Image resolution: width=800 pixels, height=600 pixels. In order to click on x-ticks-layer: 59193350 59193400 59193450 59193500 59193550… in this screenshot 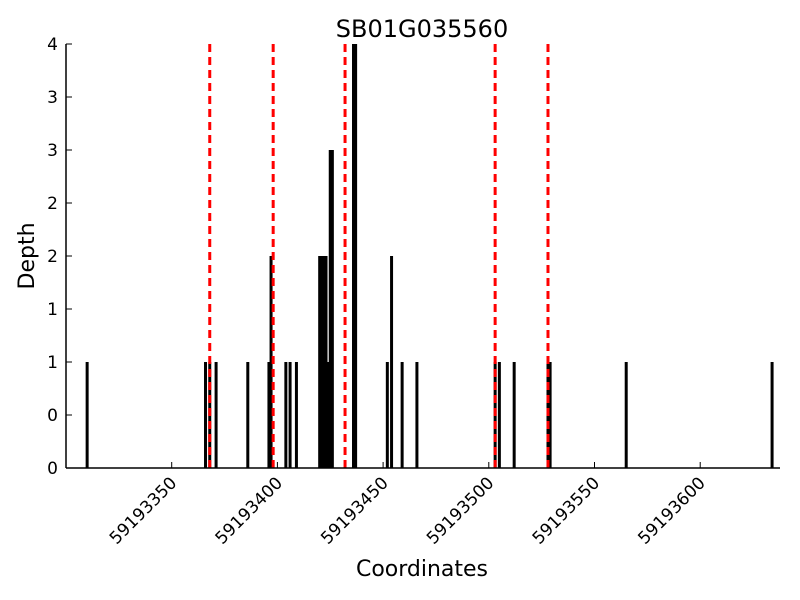, I will do `click(408, 505)`.